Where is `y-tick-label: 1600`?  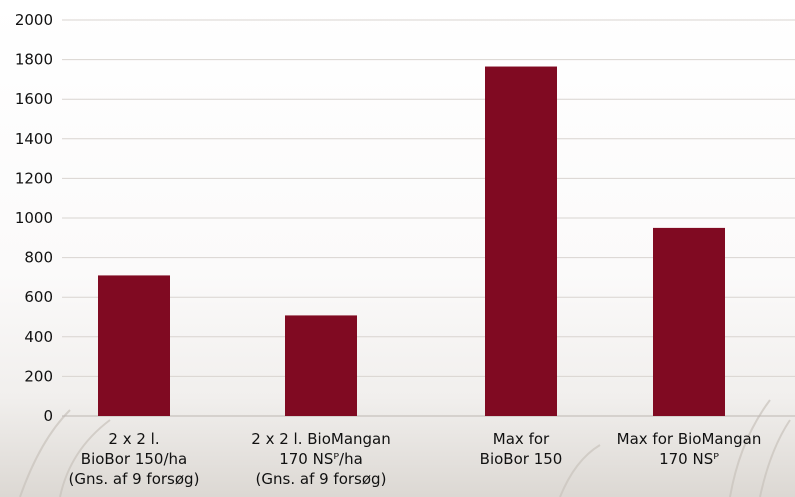 y-tick-label: 1600 is located at coordinates (34, 99).